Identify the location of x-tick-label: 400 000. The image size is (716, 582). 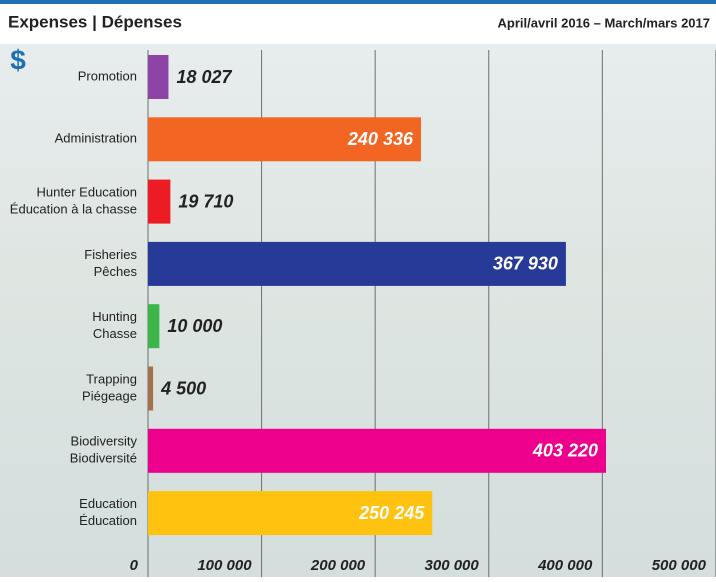
(565, 565).